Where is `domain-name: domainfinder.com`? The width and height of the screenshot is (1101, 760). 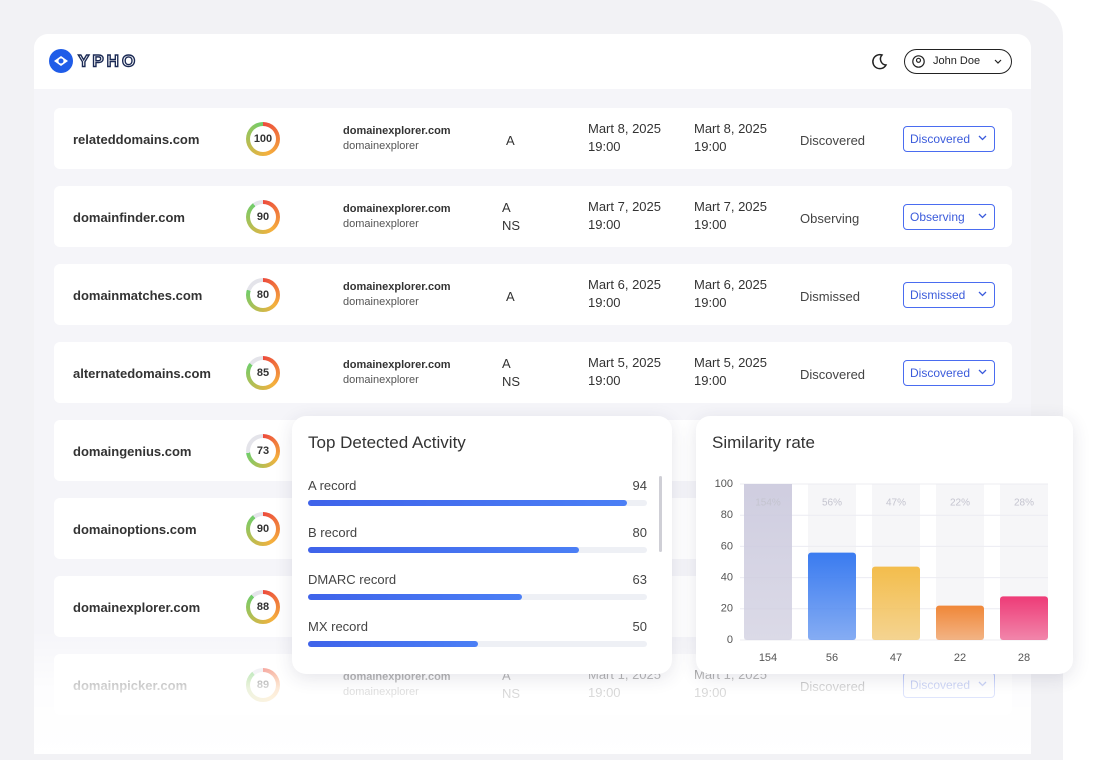
domain-name: domainfinder.com is located at coordinates (129, 217).